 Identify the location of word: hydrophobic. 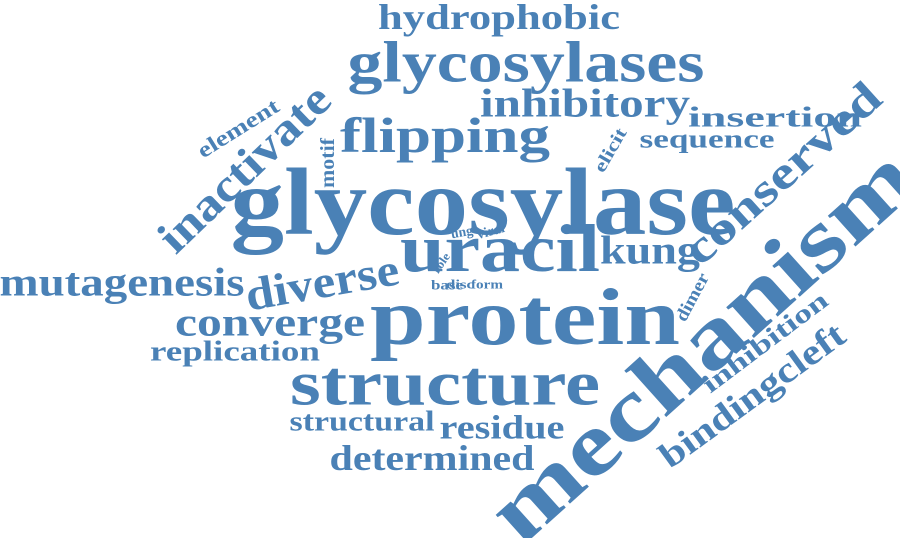
(499, 18).